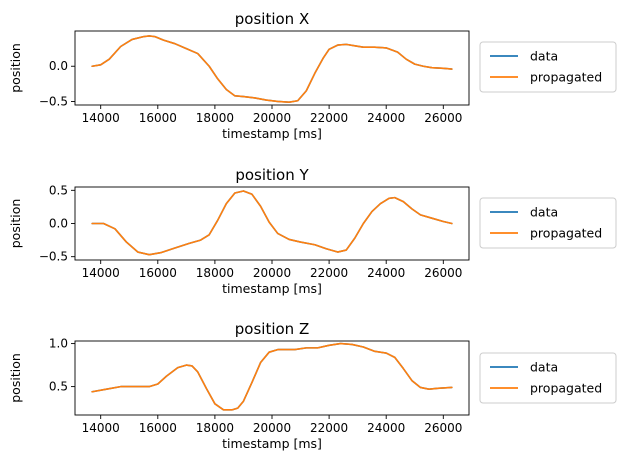  I want to click on chart-title: position Y, so click(272, 175).